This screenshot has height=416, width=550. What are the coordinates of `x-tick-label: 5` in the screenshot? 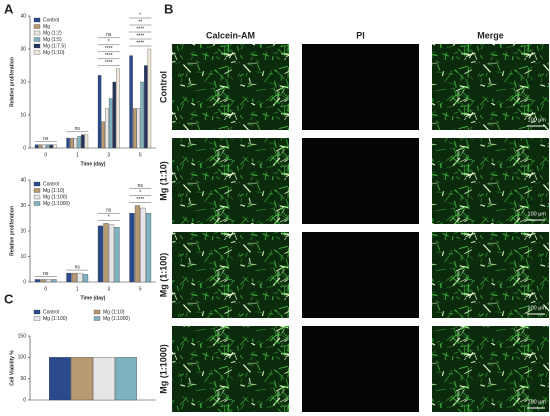 It's located at (140, 155).